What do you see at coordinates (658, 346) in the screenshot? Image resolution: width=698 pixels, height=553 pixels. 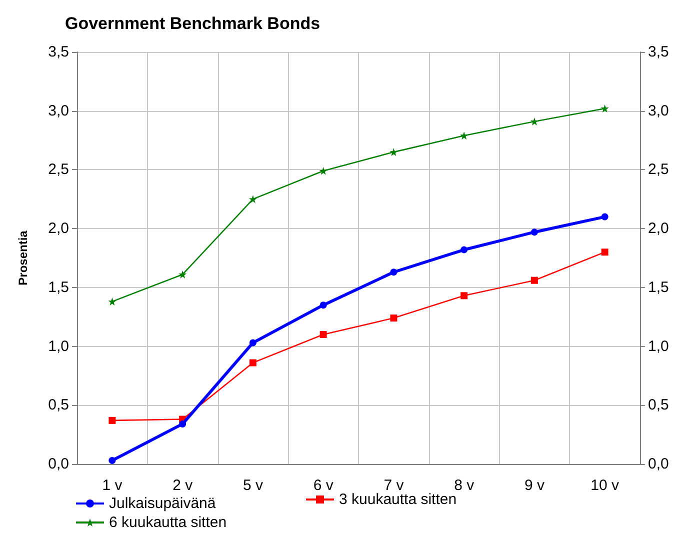 I see `y2-tick-label: 1,0` at bounding box center [658, 346].